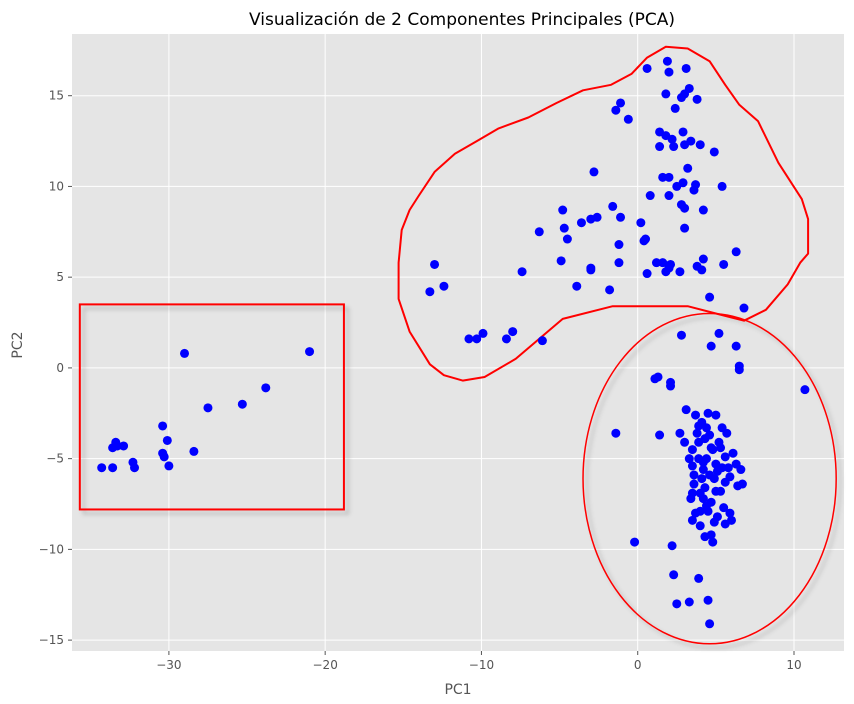 This screenshot has height=704, width=854. I want to click on x-tick-label: 0, so click(638, 665).